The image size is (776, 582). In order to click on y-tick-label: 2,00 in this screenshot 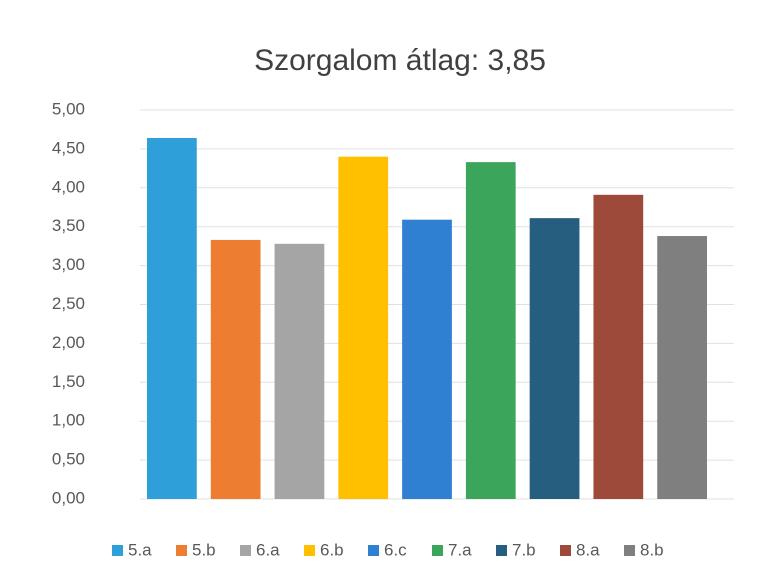, I will do `click(68, 342)`.